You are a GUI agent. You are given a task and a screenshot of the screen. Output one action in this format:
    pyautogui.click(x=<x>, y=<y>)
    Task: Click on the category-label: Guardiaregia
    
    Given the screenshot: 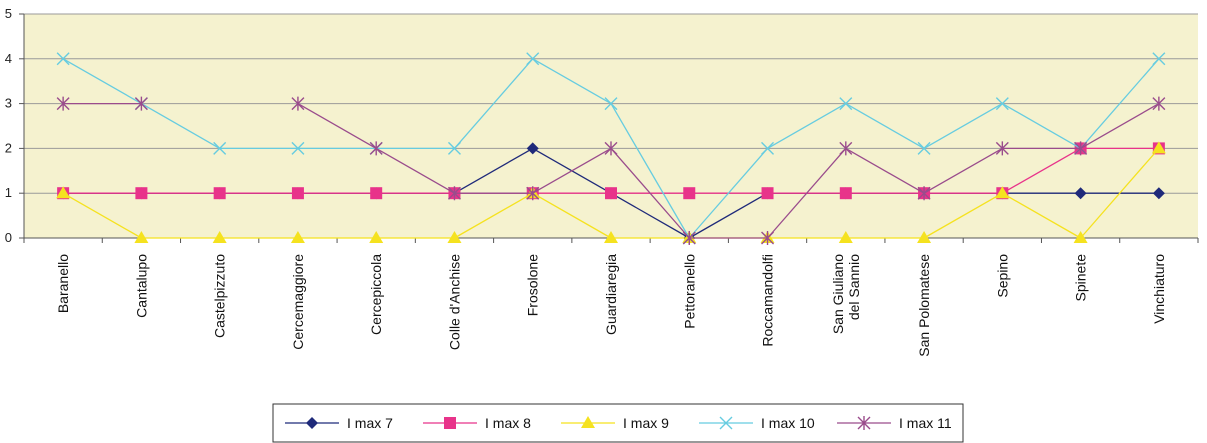 What is the action you would take?
    pyautogui.click(x=611, y=294)
    